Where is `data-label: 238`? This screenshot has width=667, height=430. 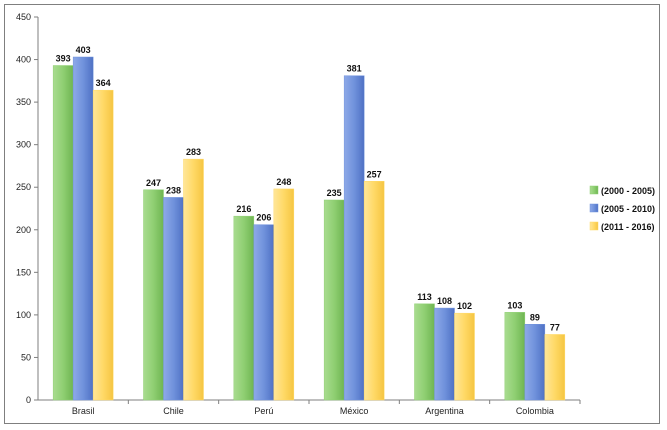
data-label: 238 is located at coordinates (173, 190).